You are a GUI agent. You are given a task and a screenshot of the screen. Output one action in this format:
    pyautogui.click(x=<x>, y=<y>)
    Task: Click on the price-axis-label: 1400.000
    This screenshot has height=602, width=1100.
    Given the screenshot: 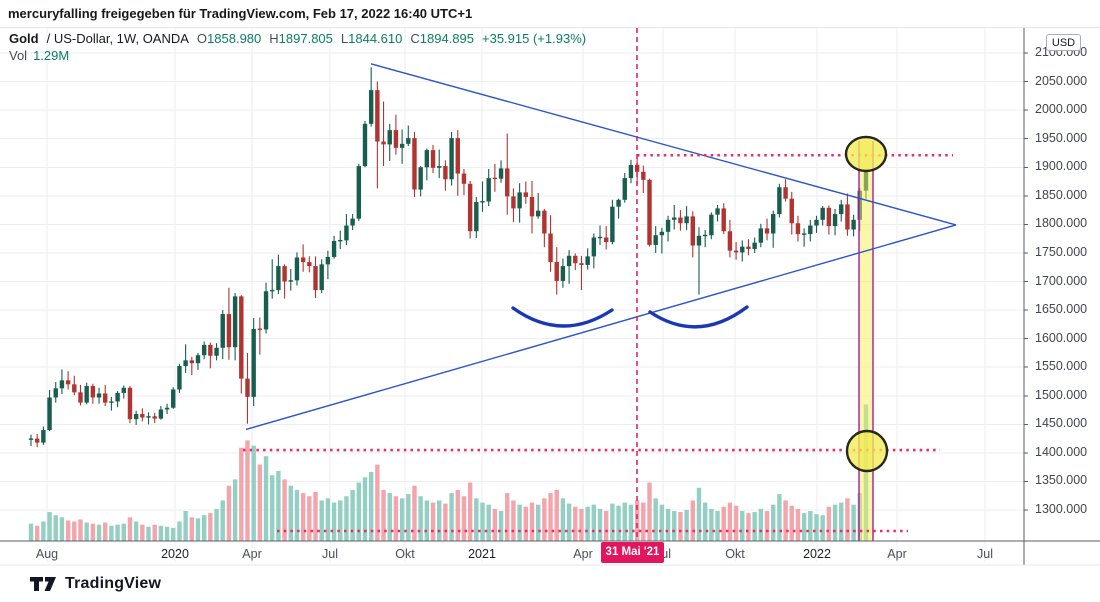 What is the action you would take?
    pyautogui.click(x=1061, y=451)
    